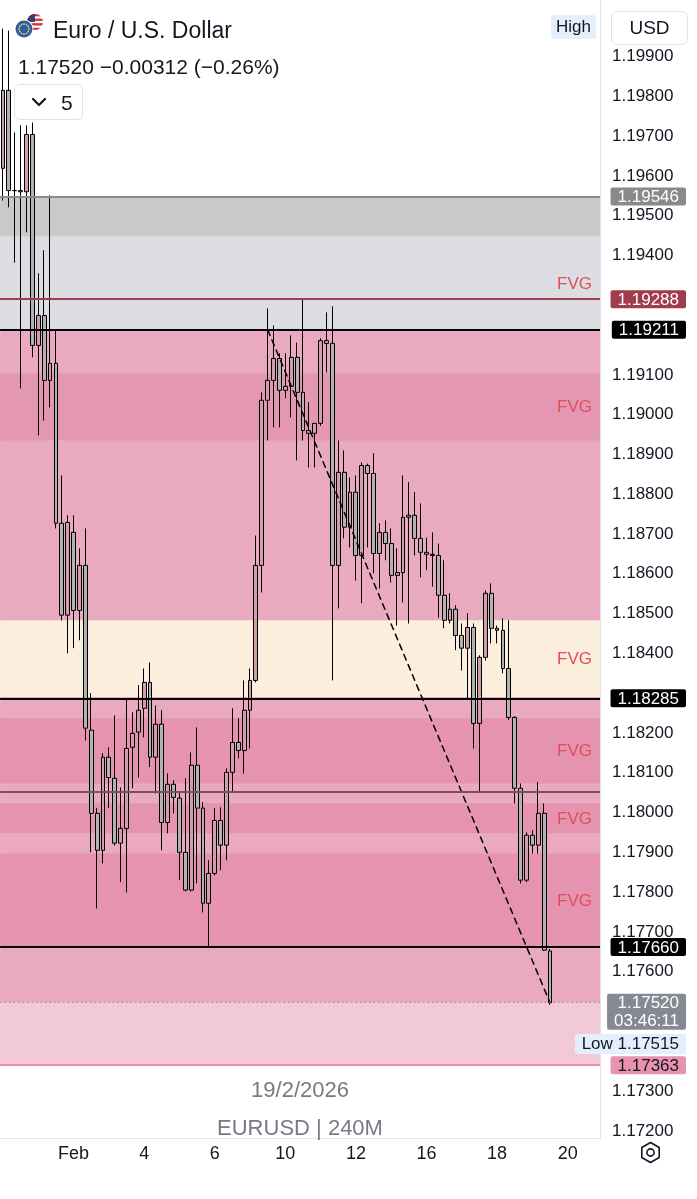  What do you see at coordinates (643, 215) in the screenshot?
I see `y-tick-label: 1.19500` at bounding box center [643, 215].